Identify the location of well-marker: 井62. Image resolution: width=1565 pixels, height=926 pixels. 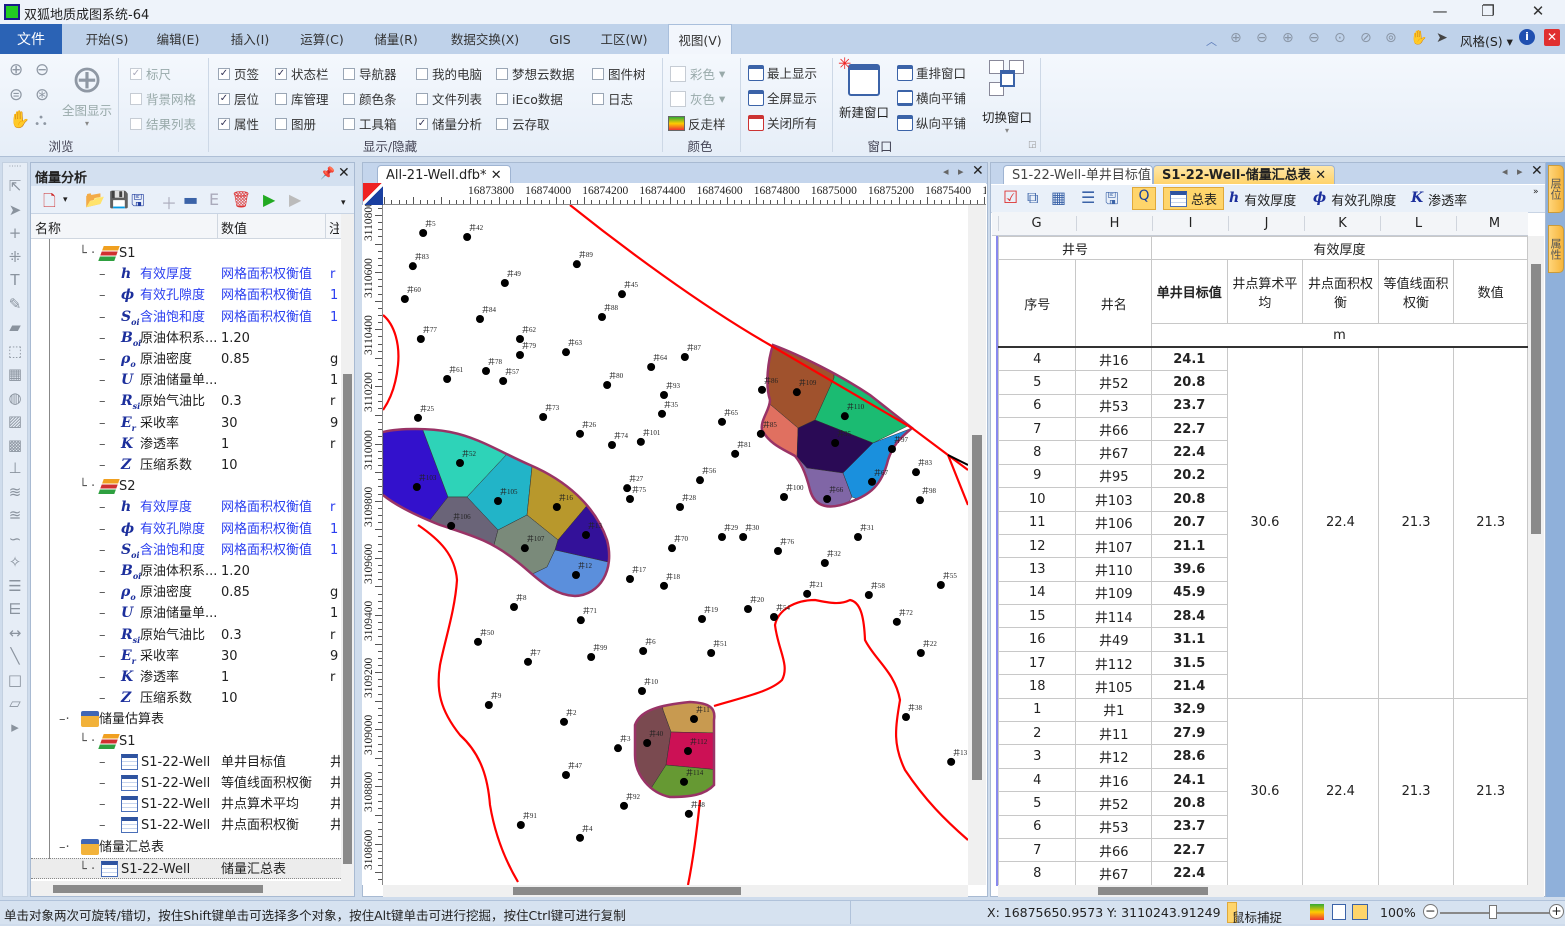
(526, 334).